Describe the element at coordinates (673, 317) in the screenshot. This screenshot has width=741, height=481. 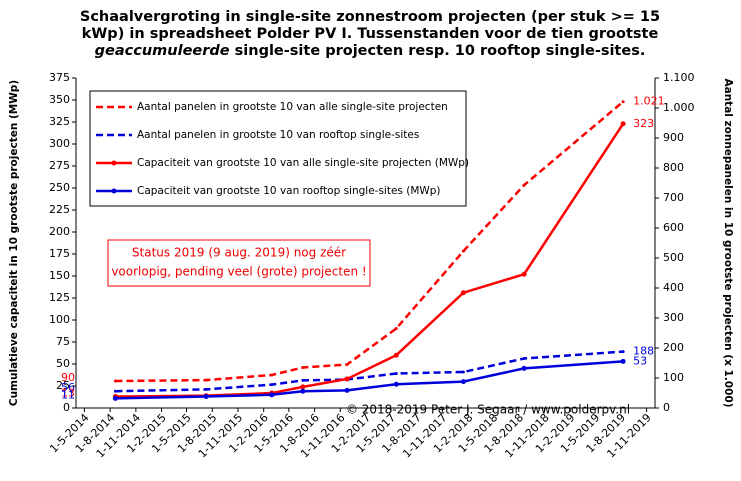
I see `y2-tick-label: 300` at that location.